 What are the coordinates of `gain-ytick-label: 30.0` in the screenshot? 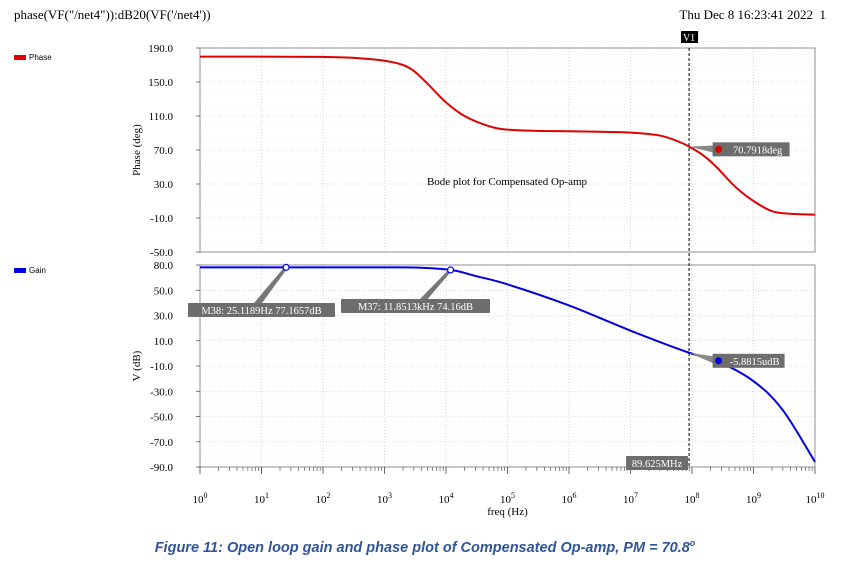 It's located at (164, 317).